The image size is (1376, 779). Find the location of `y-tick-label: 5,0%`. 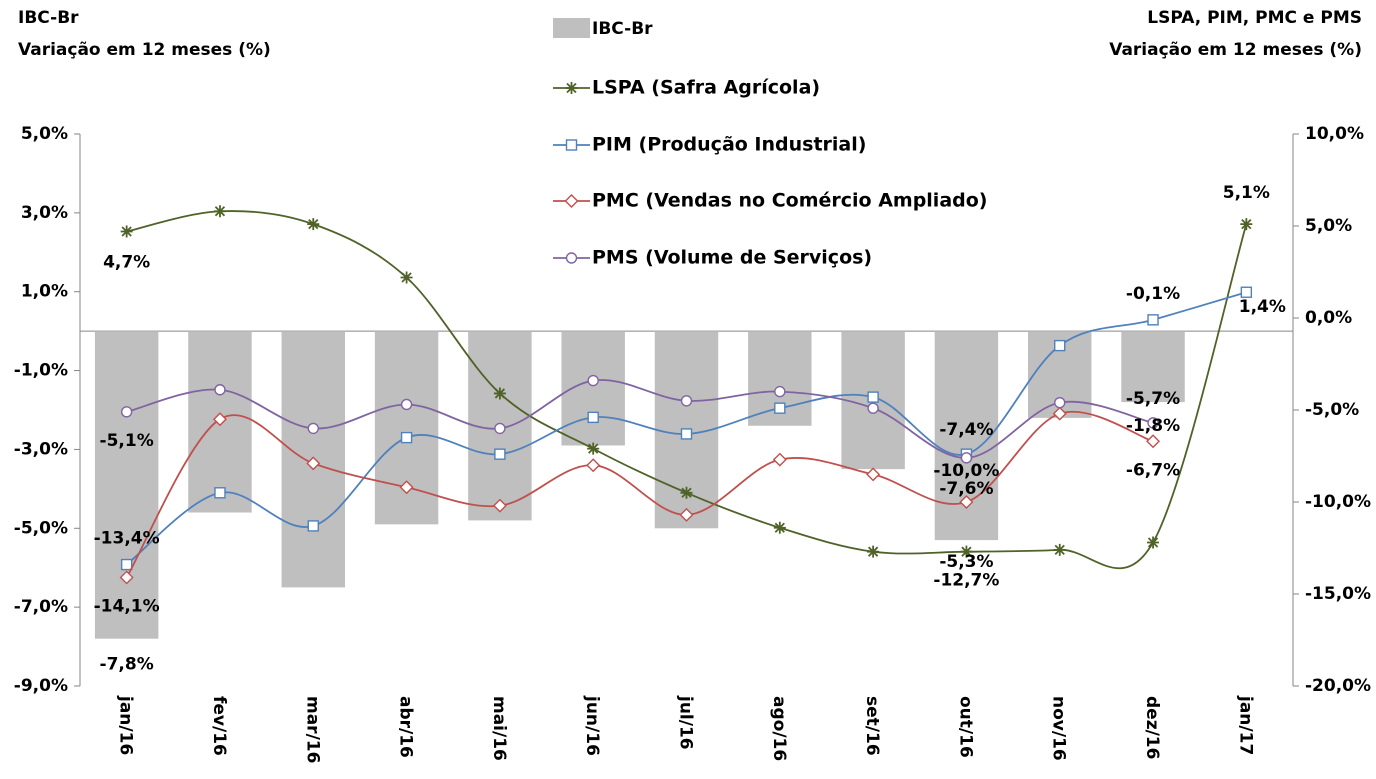

y-tick-label: 5,0% is located at coordinates (44, 134).